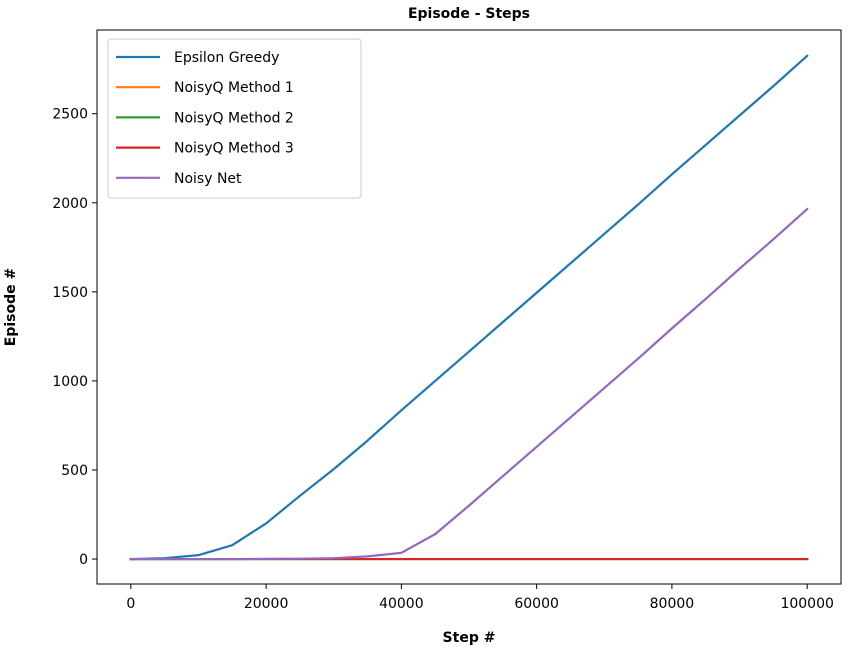 This screenshot has height=648, width=848. I want to click on x-tick-label: 20000, so click(266, 604).